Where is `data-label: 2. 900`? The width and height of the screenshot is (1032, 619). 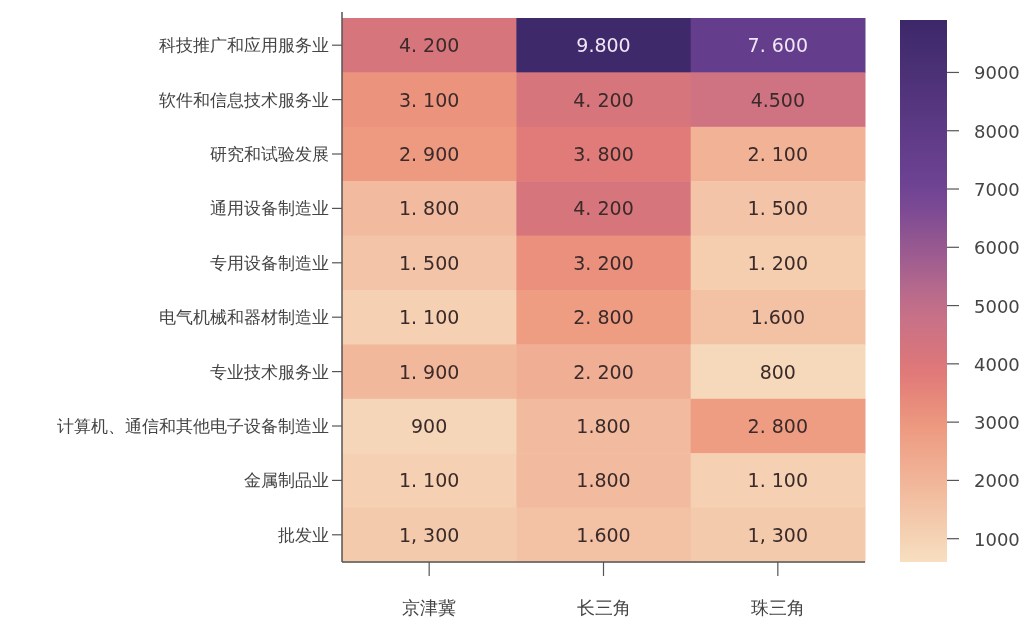
data-label: 2. 900 is located at coordinates (429, 154).